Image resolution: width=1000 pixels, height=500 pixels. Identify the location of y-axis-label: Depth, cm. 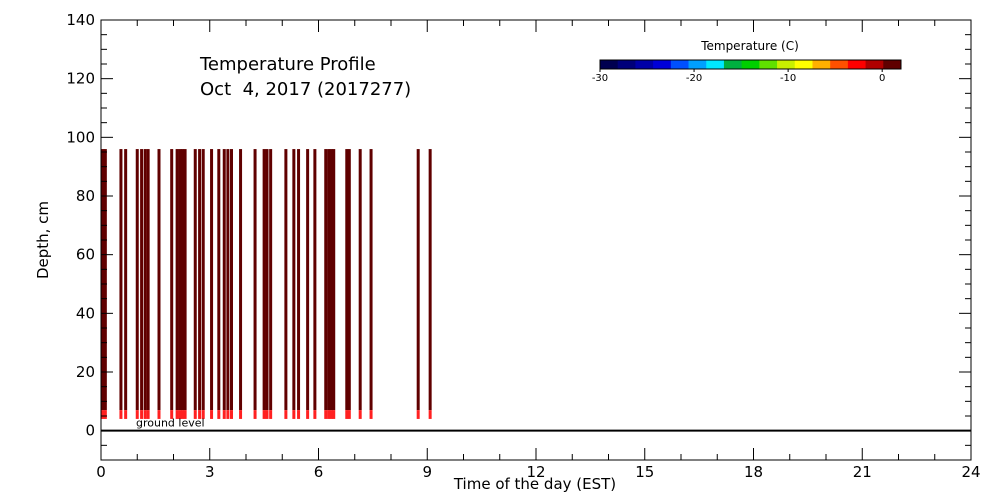
(43, 240).